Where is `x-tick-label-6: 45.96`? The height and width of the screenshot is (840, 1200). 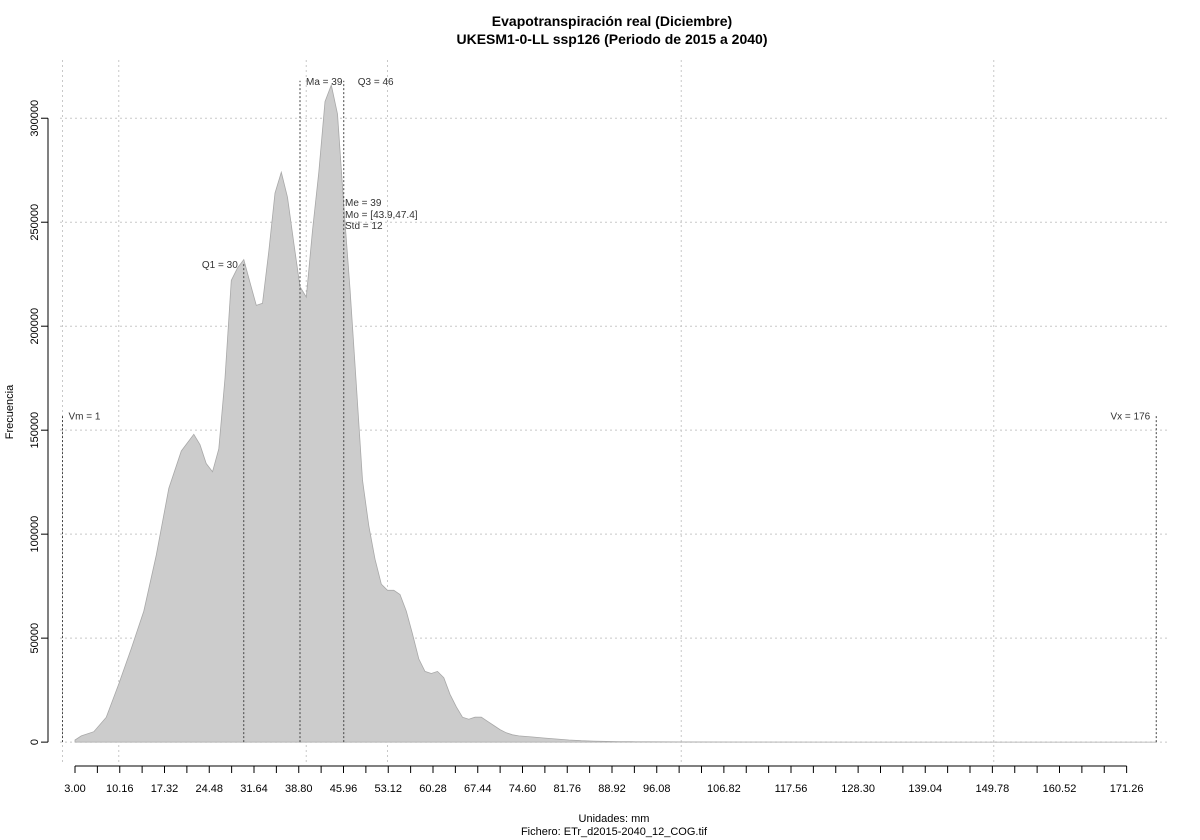 x-tick-label-6: 45.96 is located at coordinates (344, 789).